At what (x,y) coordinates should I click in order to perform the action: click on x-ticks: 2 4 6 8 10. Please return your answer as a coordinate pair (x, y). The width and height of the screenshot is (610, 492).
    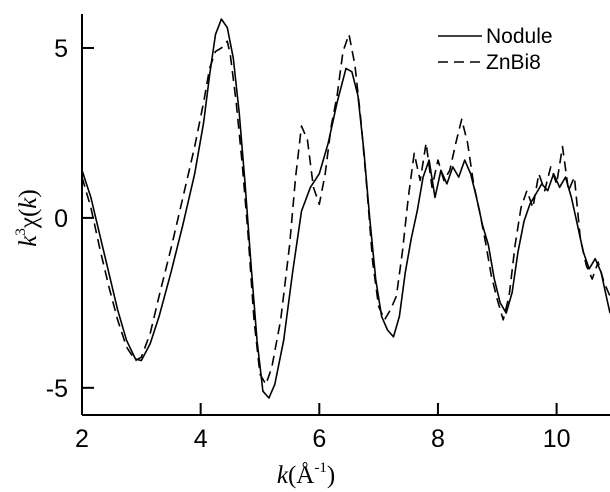
    Looking at the image, I should click on (323, 428).